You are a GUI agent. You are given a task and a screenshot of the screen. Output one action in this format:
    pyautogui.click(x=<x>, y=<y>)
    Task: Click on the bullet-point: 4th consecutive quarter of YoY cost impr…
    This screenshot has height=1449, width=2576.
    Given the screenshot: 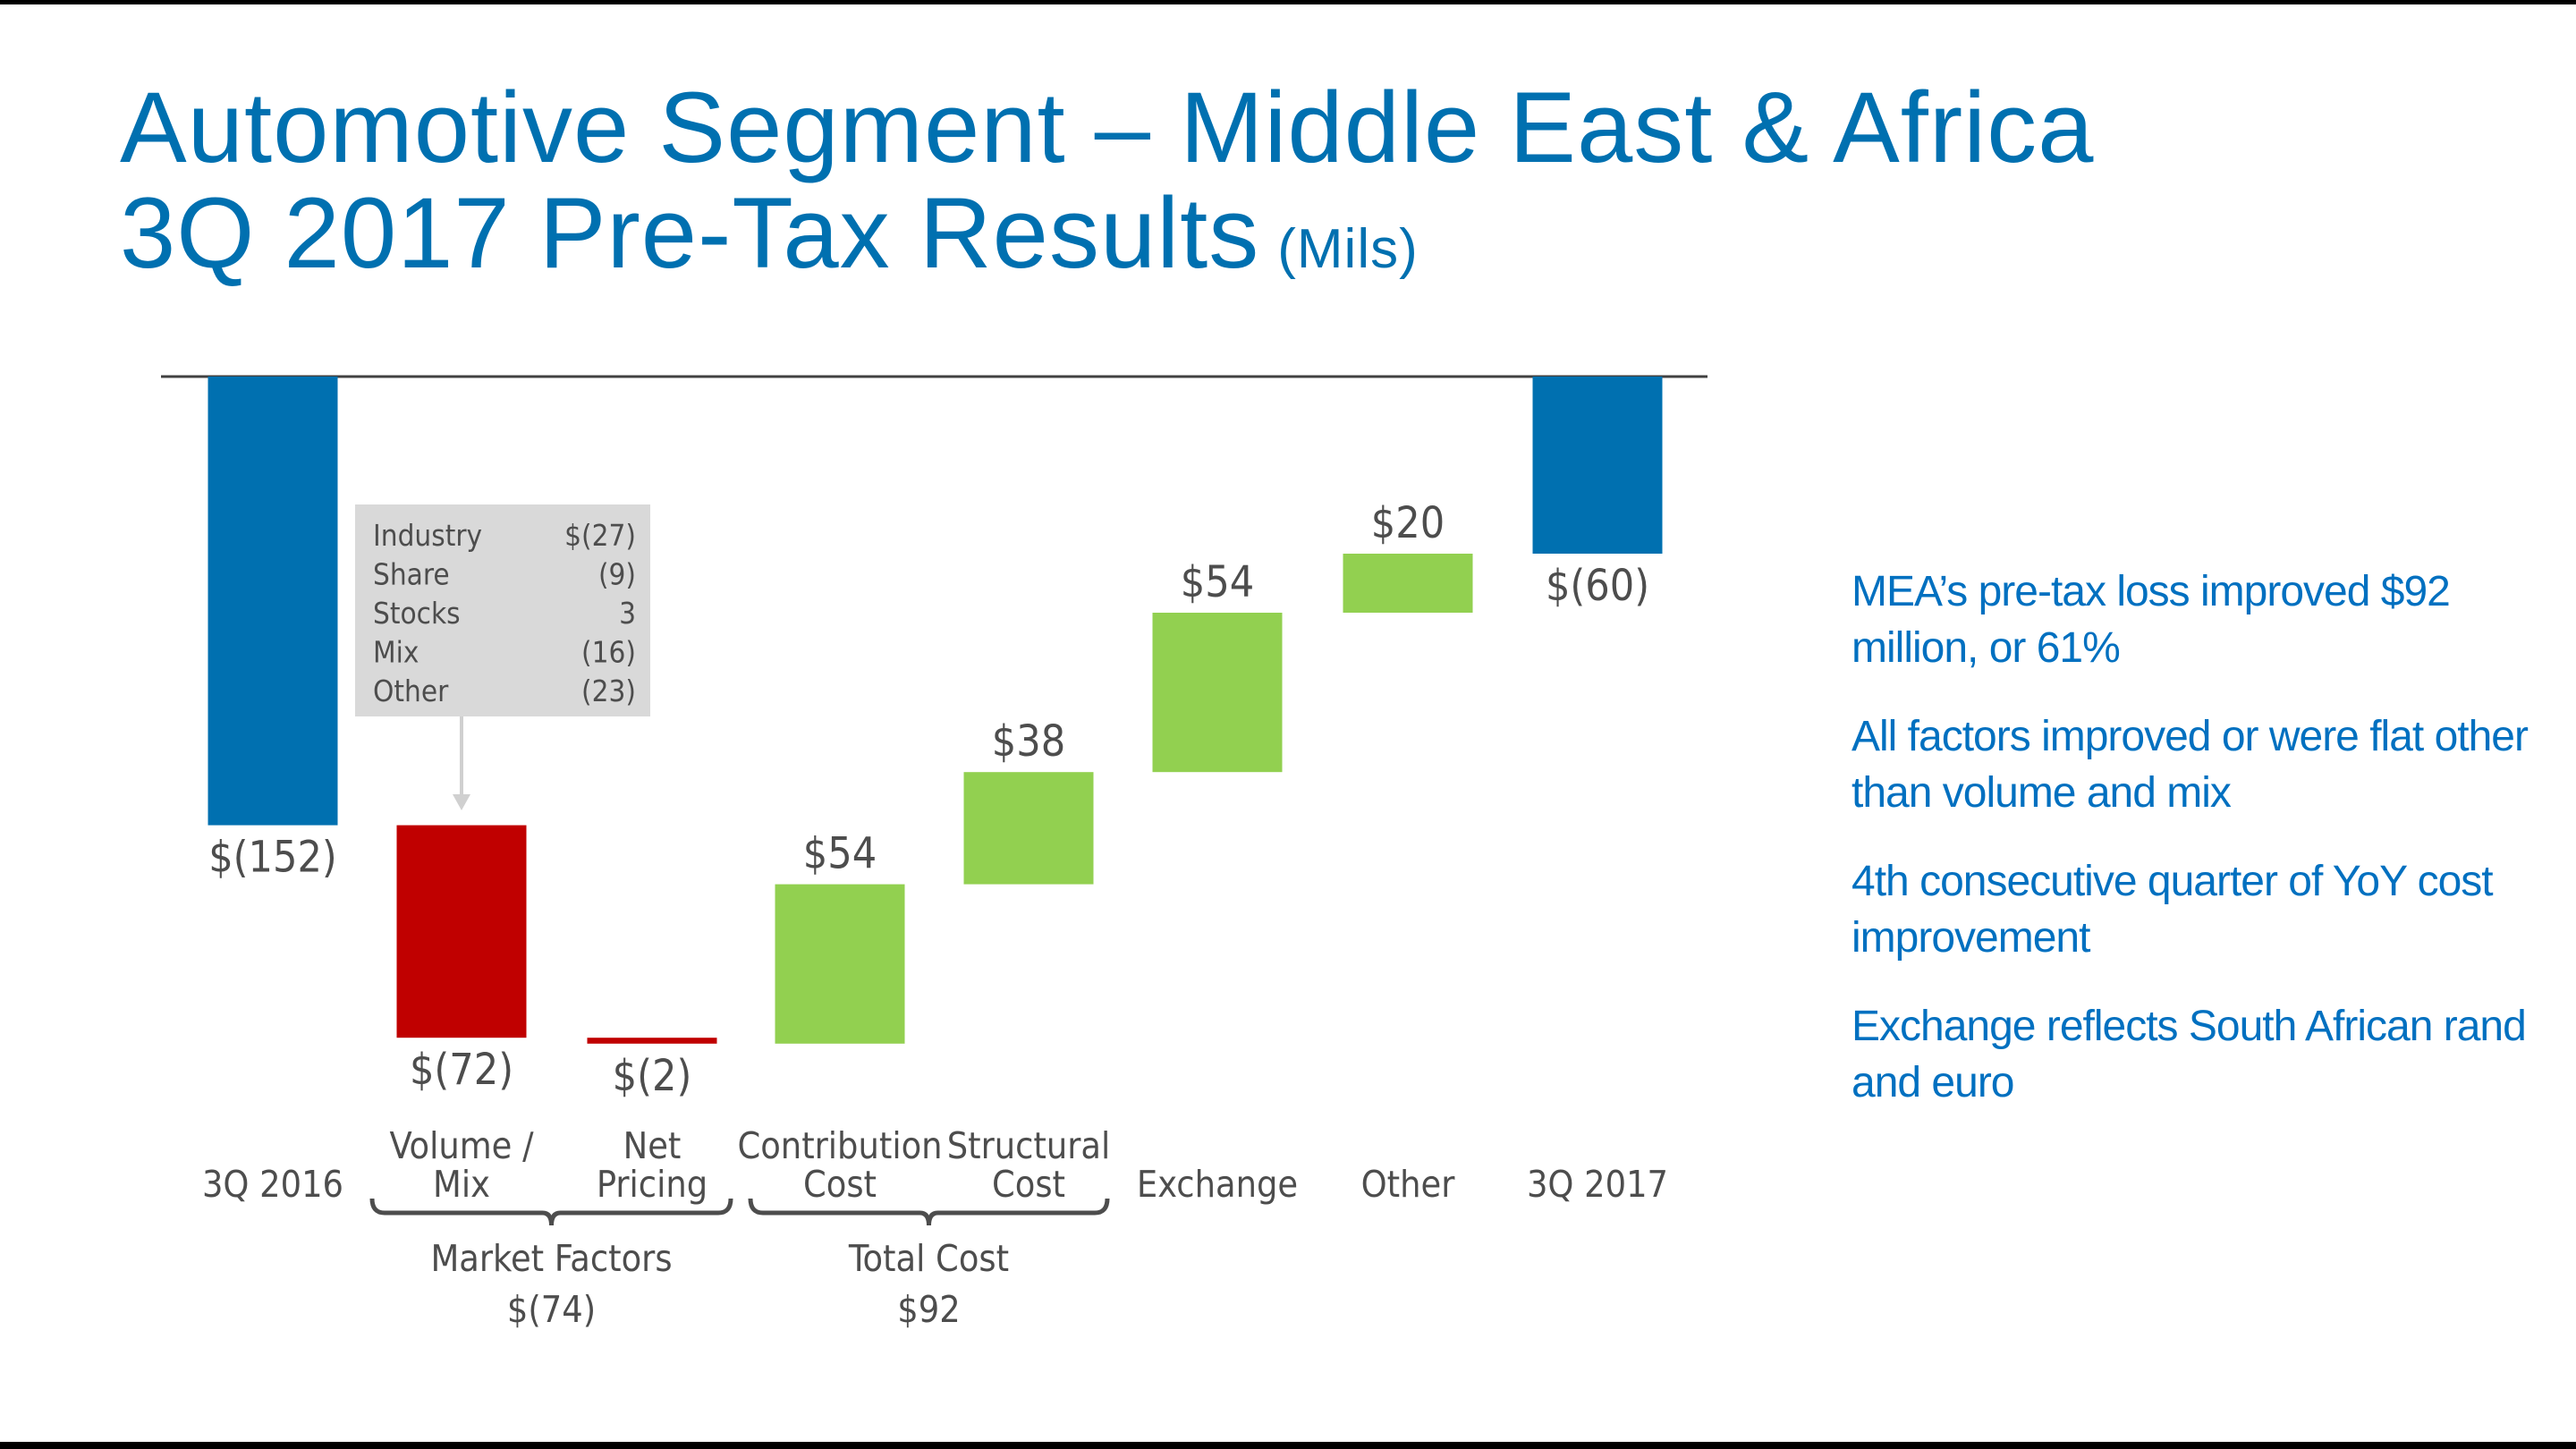 What is the action you would take?
    pyautogui.click(x=2173, y=910)
    